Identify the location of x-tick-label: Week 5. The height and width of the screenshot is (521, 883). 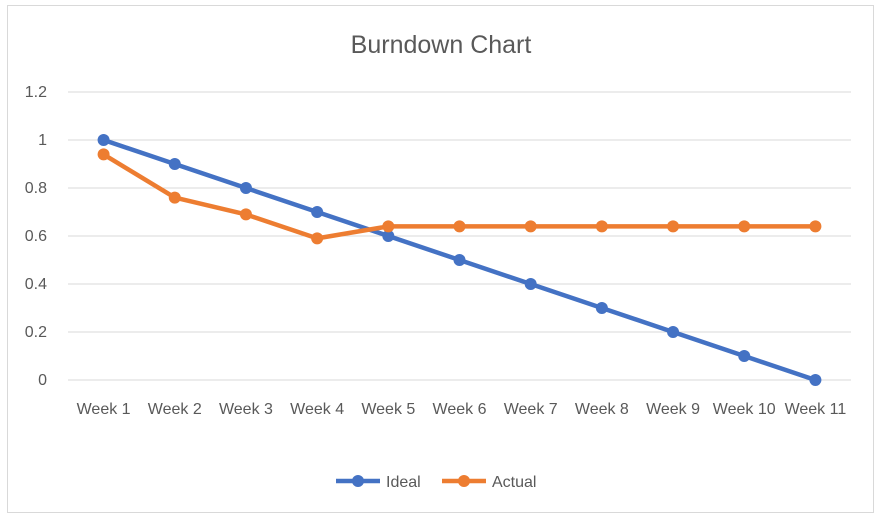
(388, 409).